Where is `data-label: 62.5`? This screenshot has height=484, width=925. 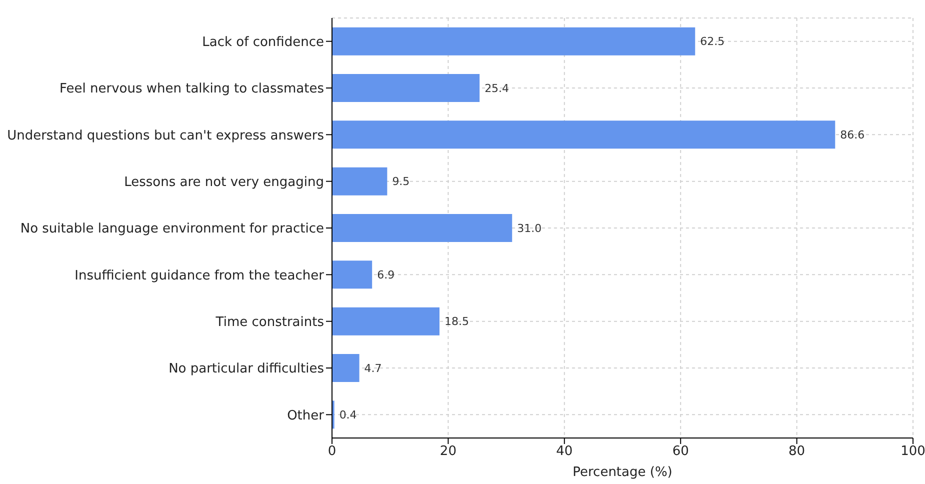 data-label: 62.5 is located at coordinates (712, 41).